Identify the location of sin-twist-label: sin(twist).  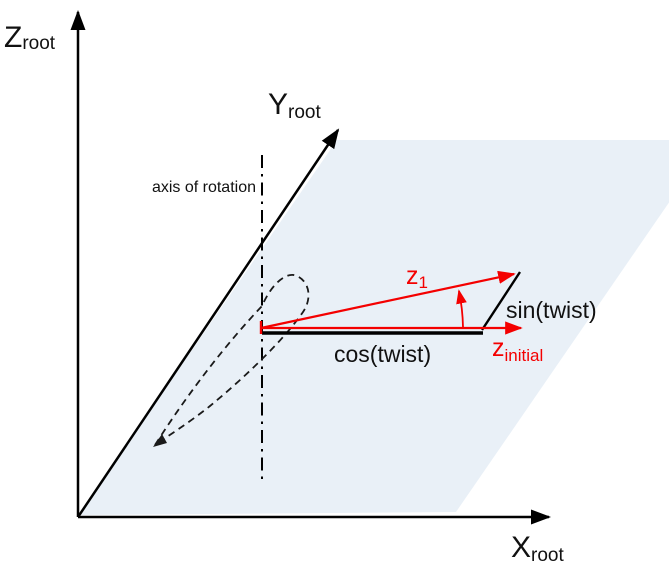
(551, 310).